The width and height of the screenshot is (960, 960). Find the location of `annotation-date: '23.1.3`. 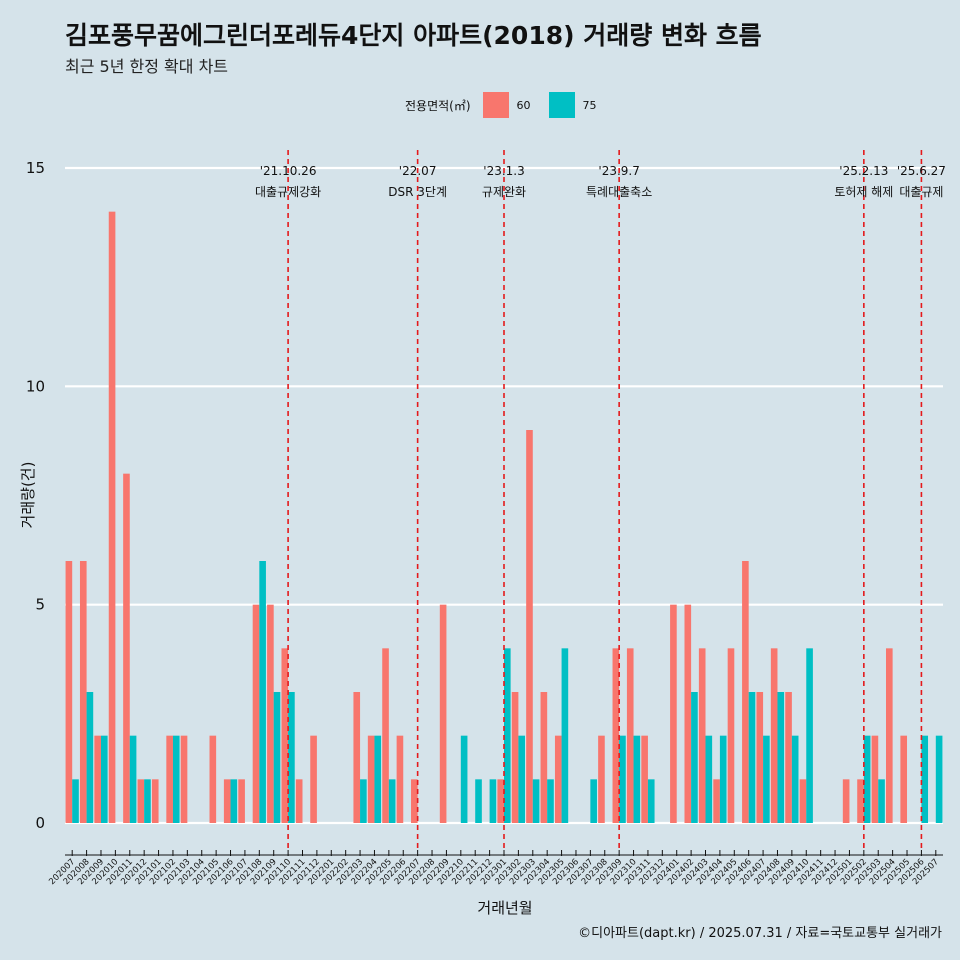

annotation-date: '23.1.3 is located at coordinates (503, 171).